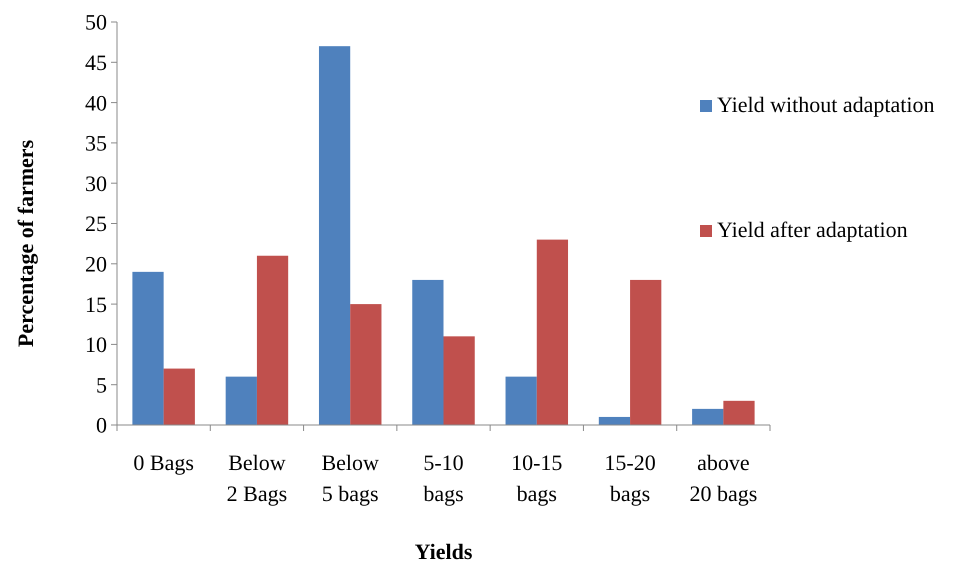 The width and height of the screenshot is (953, 569). I want to click on x-tick-label: Below 2 Bags, so click(257, 478).